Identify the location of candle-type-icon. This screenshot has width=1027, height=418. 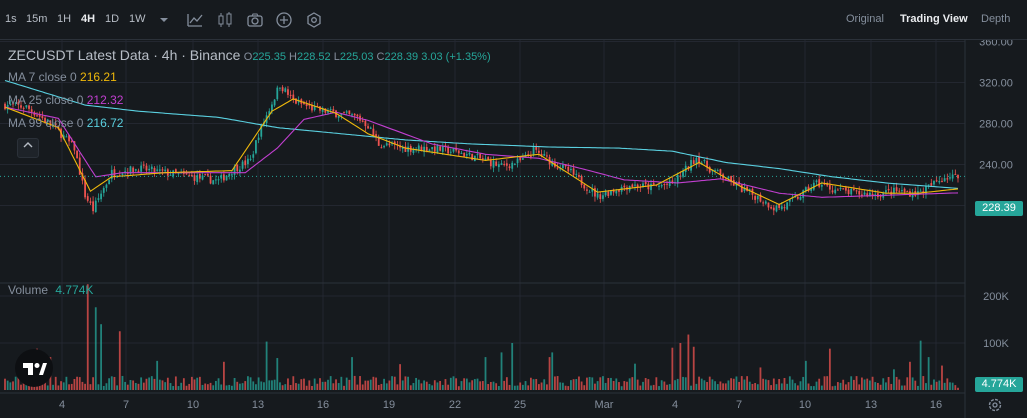
(225, 20).